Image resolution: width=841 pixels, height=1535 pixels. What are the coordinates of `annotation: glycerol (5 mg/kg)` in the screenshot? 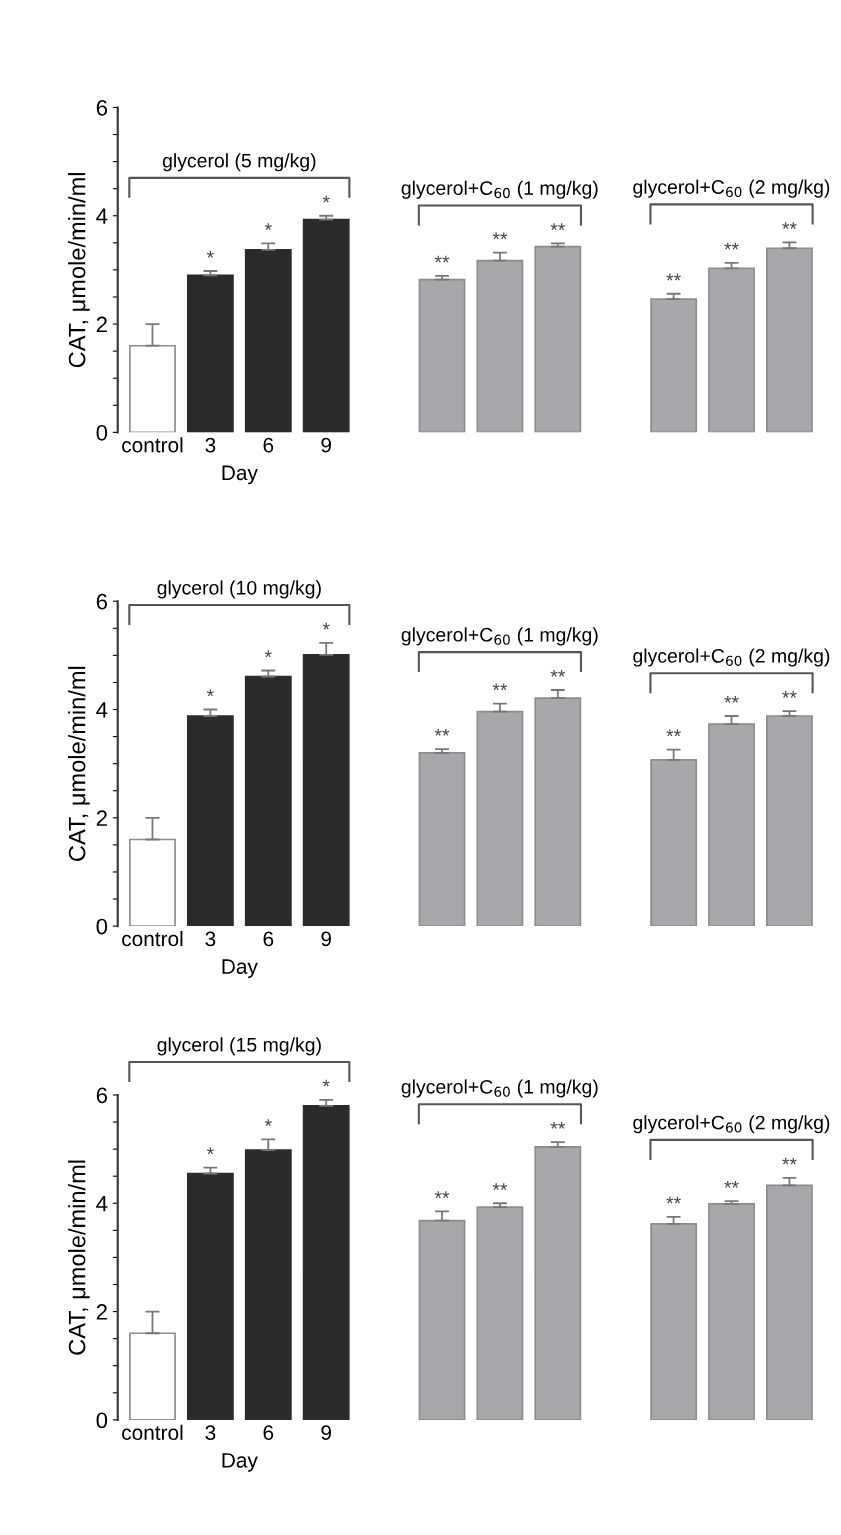 It's located at (239, 162).